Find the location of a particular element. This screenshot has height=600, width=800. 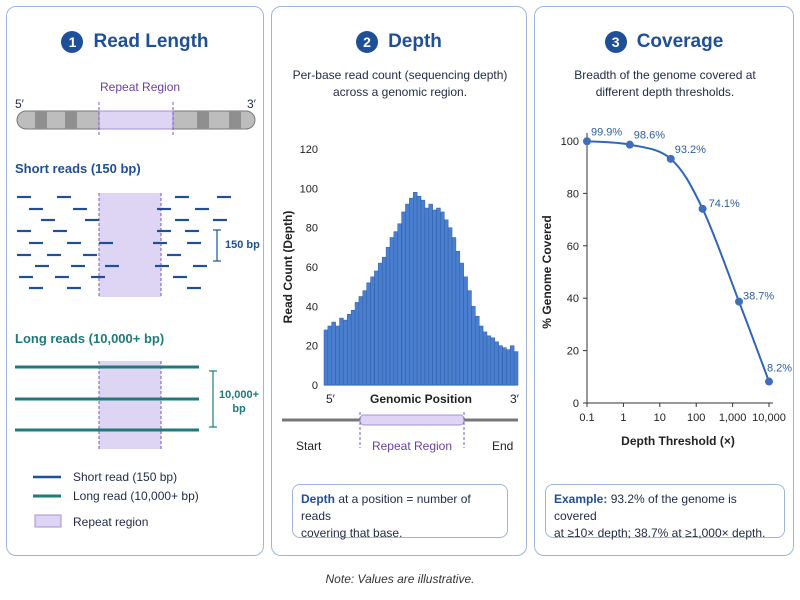

long-reads-repeat-region is located at coordinates (130, 405).